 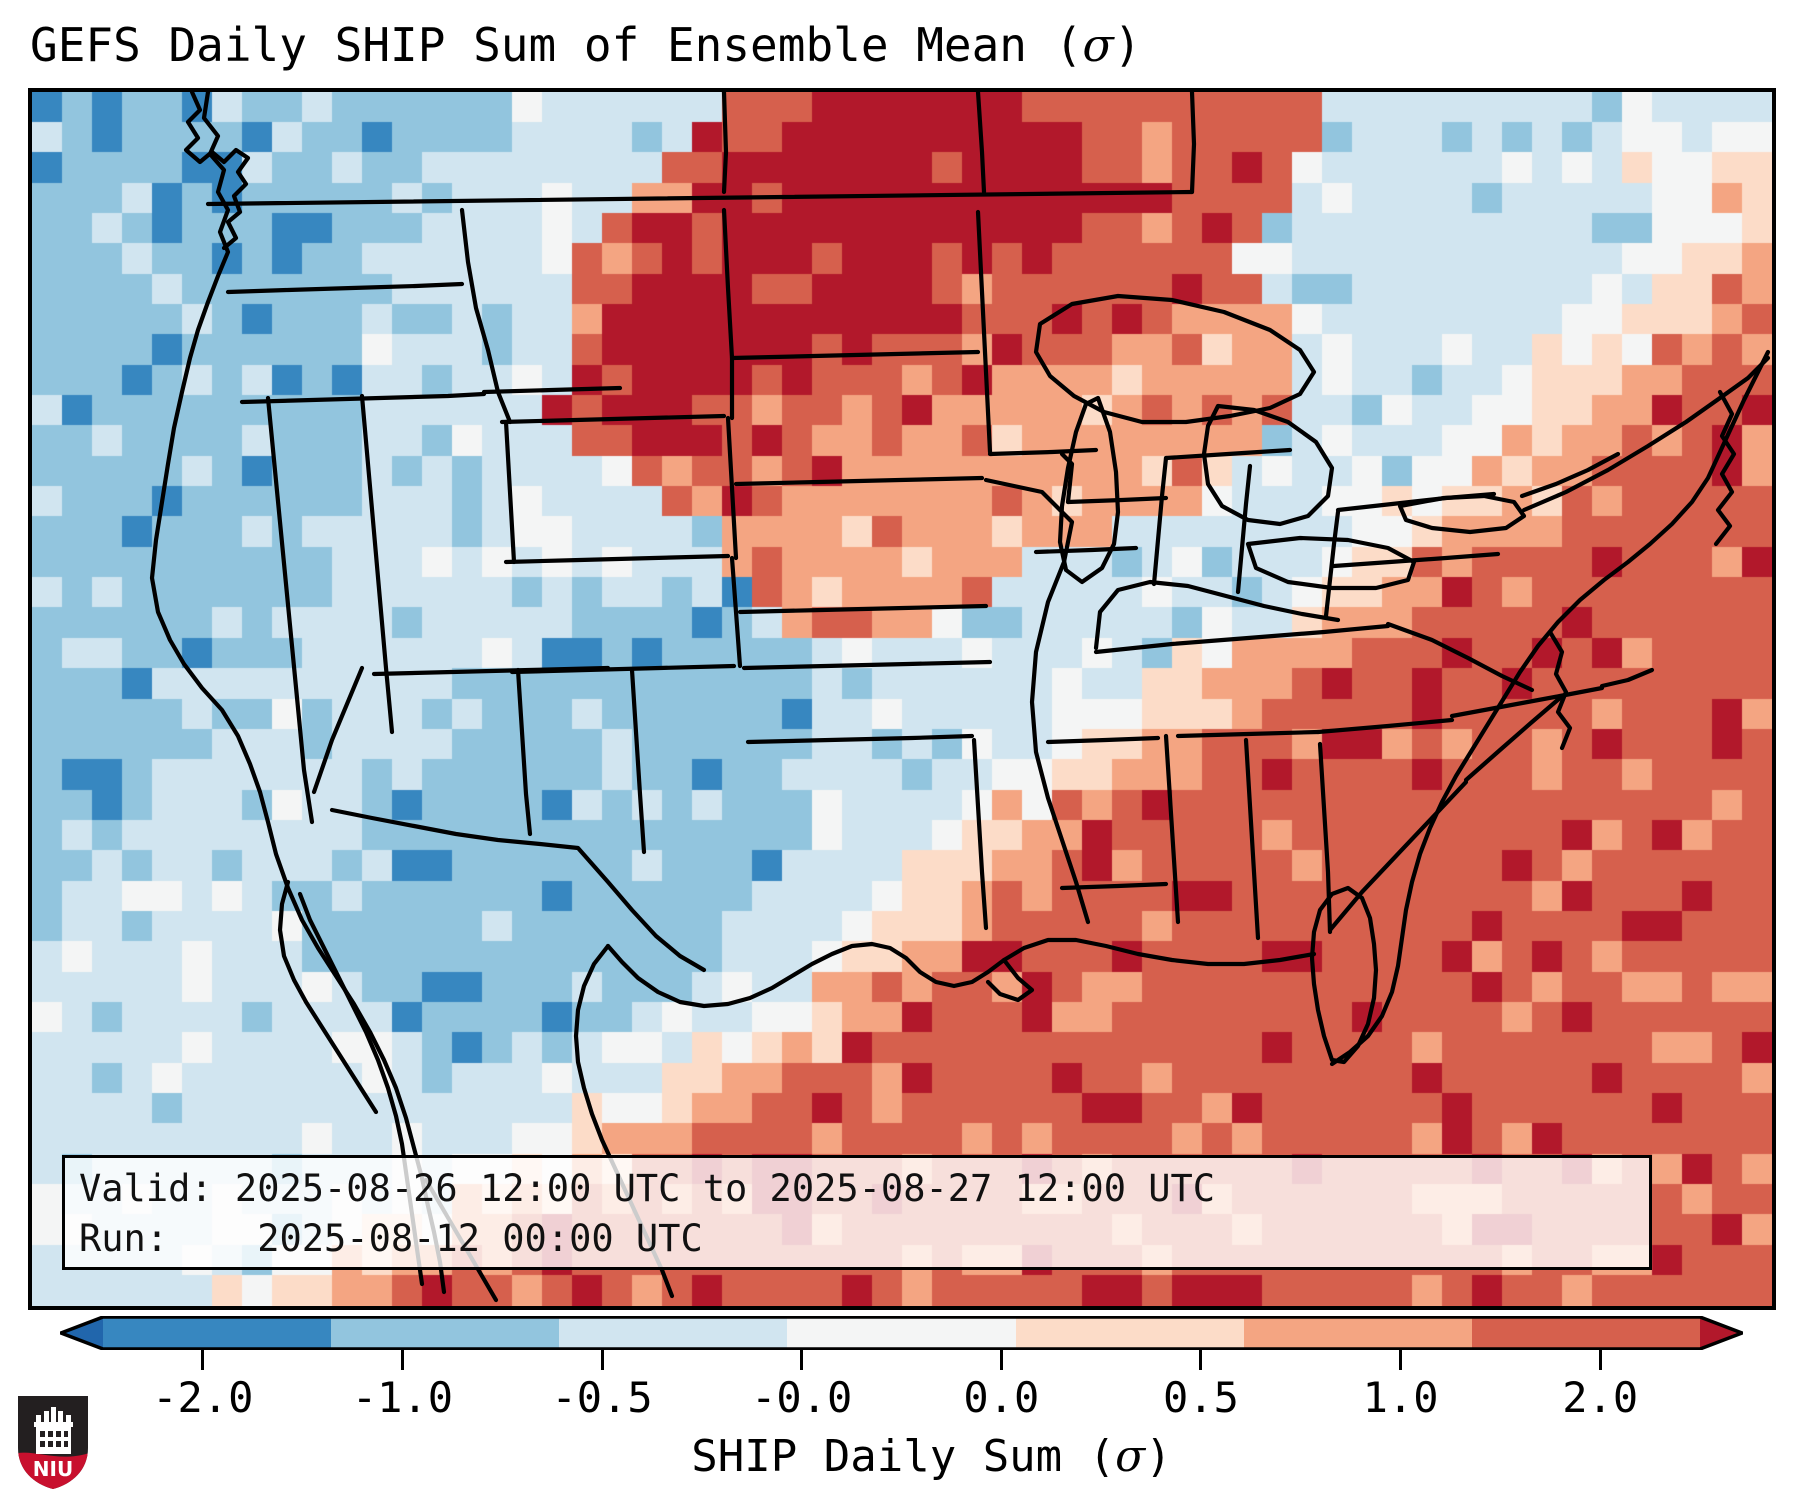 I want to click on niu-logo: NIU, so click(x=53, y=1442).